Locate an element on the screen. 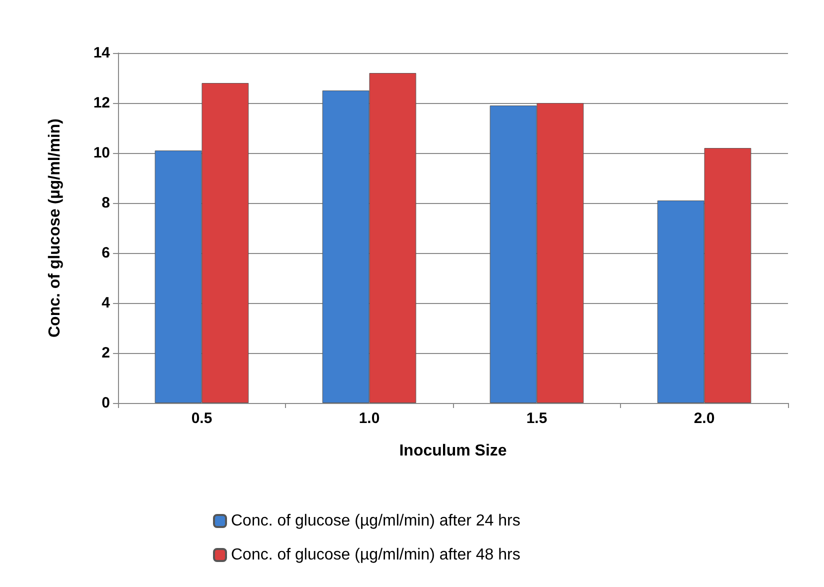  x-axis-title: Inoculum Size is located at coordinates (453, 451).